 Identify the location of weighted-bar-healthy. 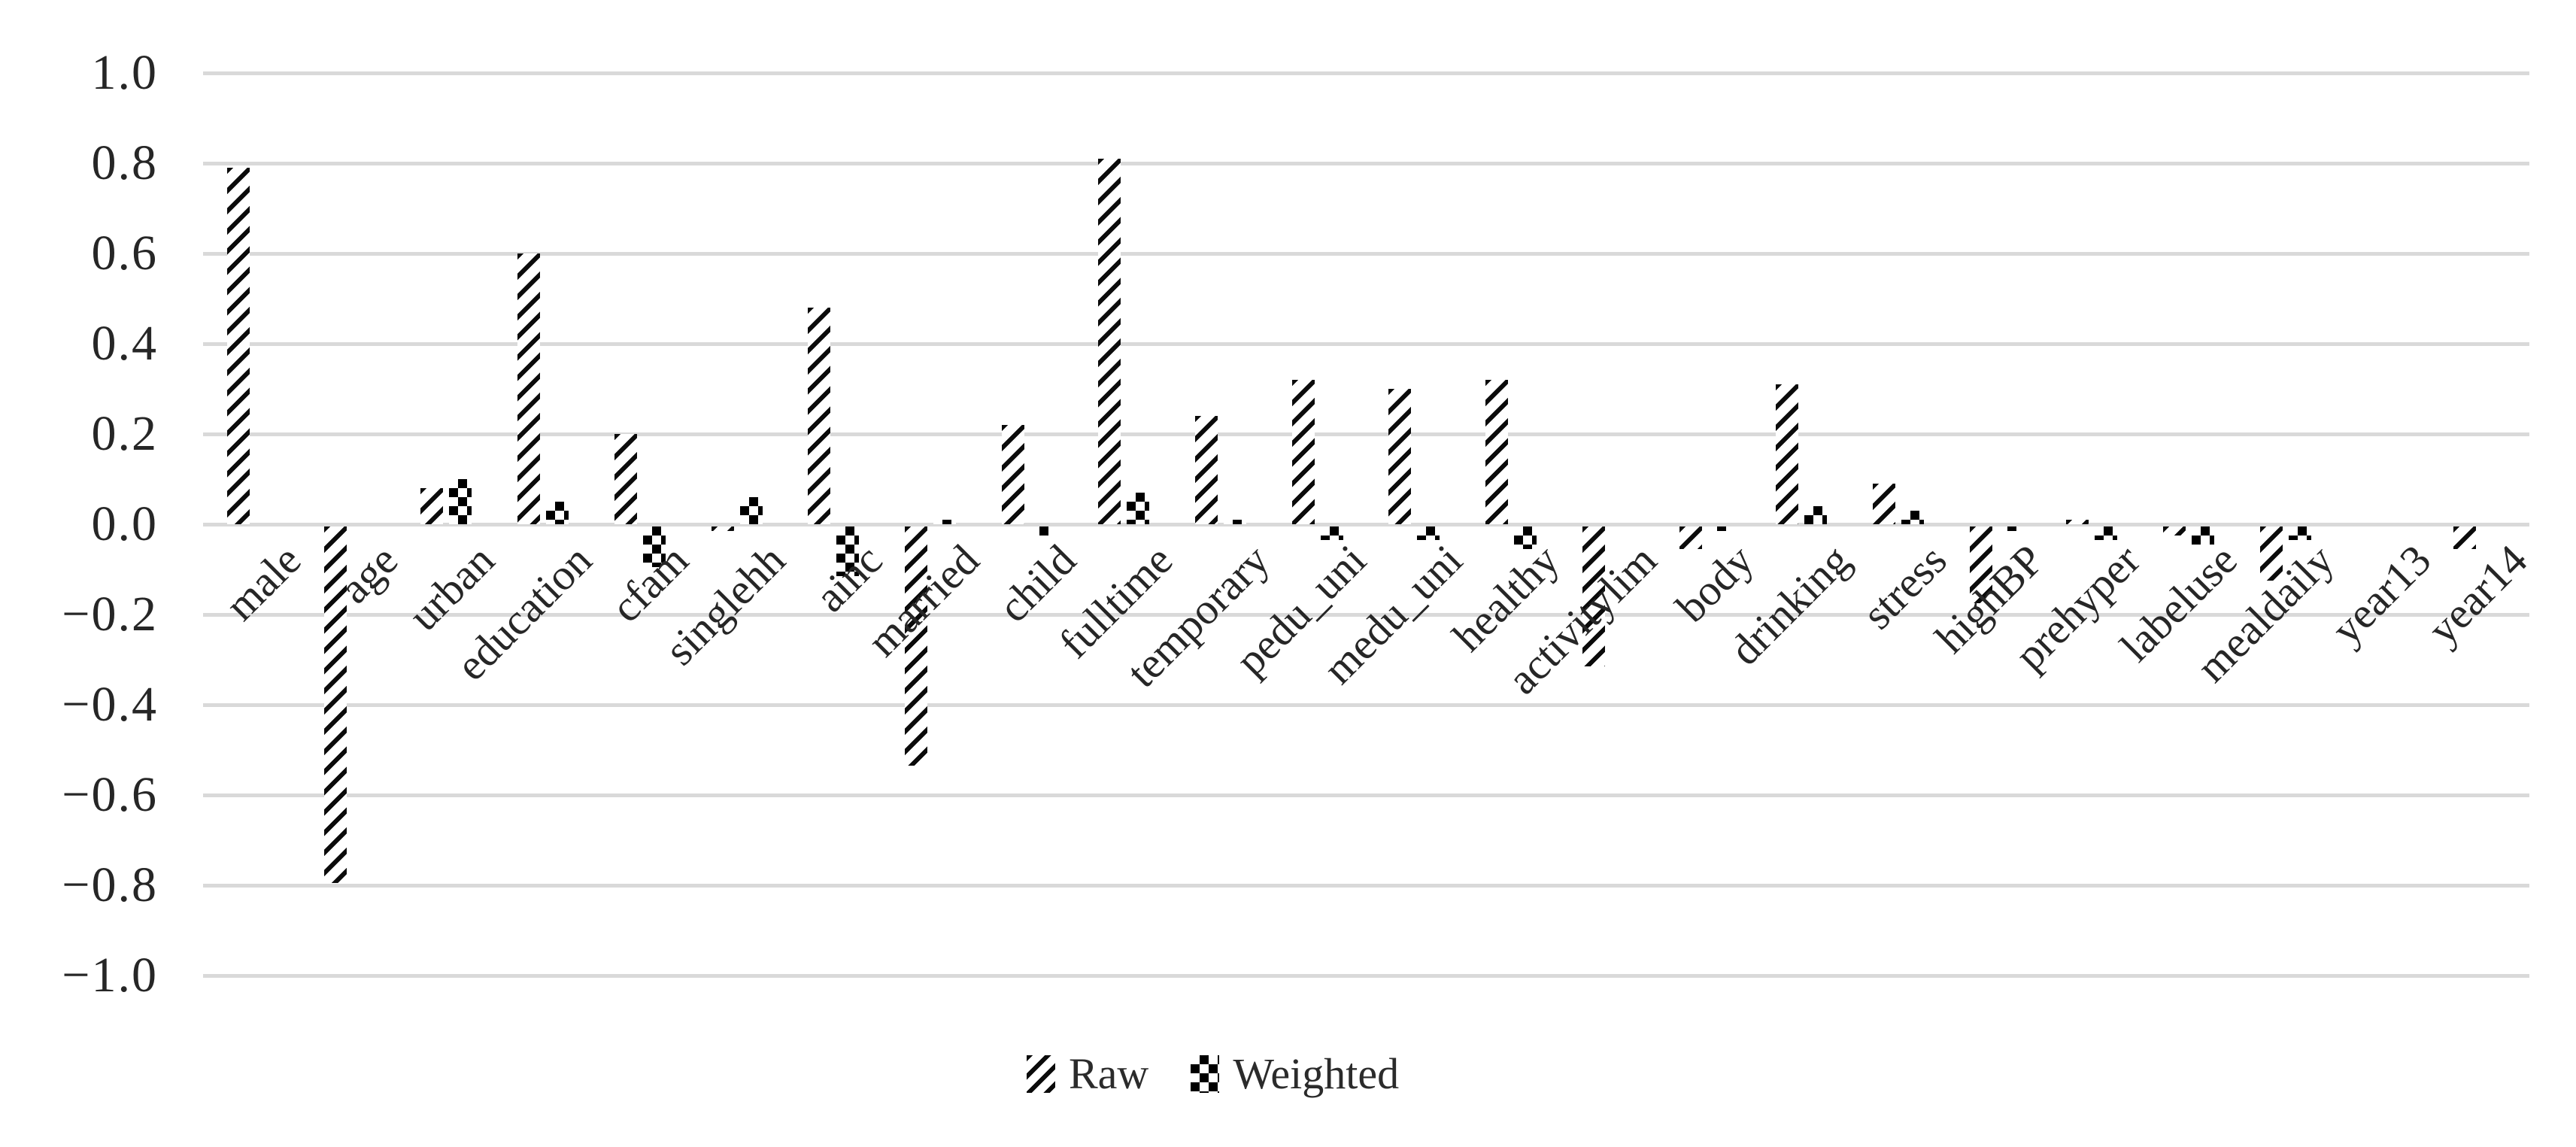
(1525, 537).